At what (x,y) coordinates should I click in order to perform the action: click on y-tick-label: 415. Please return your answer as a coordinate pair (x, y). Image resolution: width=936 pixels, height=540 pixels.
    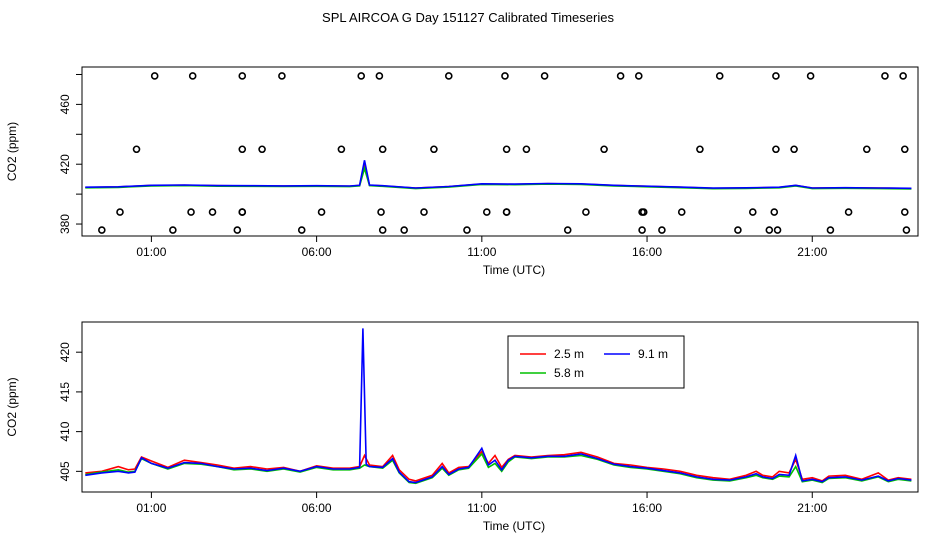
    Looking at the image, I should click on (65, 392).